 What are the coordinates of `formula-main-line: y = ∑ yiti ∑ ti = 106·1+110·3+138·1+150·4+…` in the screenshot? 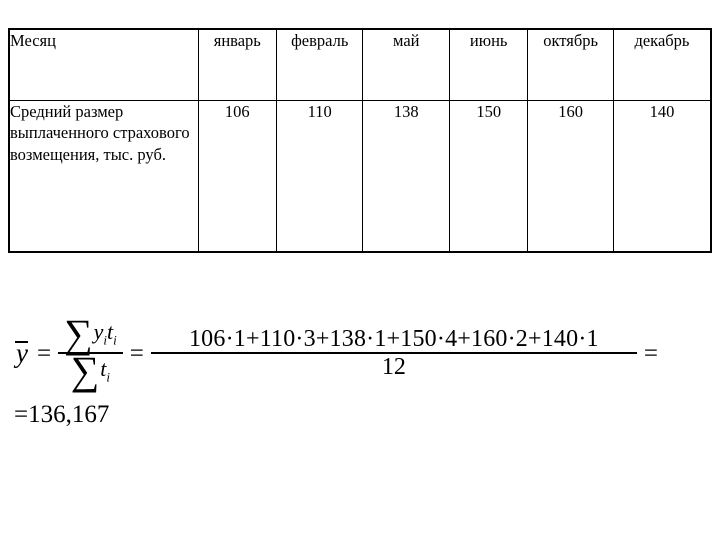 It's located at (364, 353).